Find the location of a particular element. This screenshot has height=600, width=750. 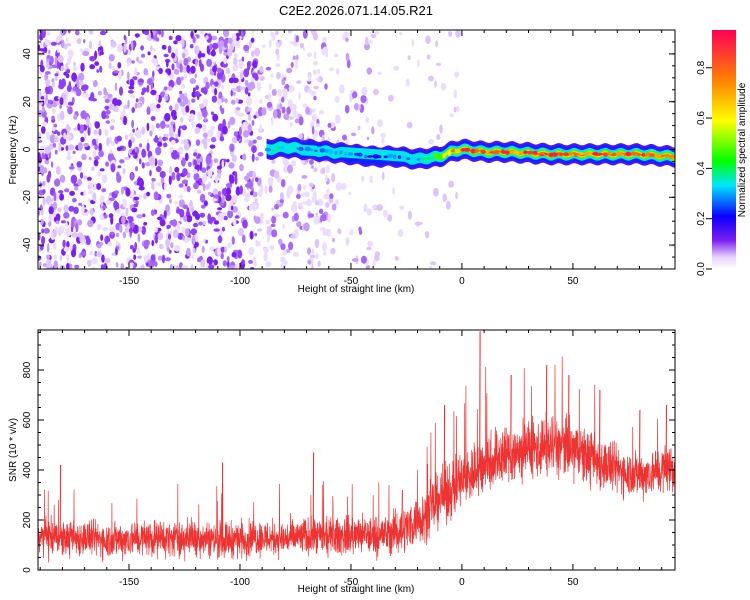

snr-xtick-label: -100 is located at coordinates (240, 582).